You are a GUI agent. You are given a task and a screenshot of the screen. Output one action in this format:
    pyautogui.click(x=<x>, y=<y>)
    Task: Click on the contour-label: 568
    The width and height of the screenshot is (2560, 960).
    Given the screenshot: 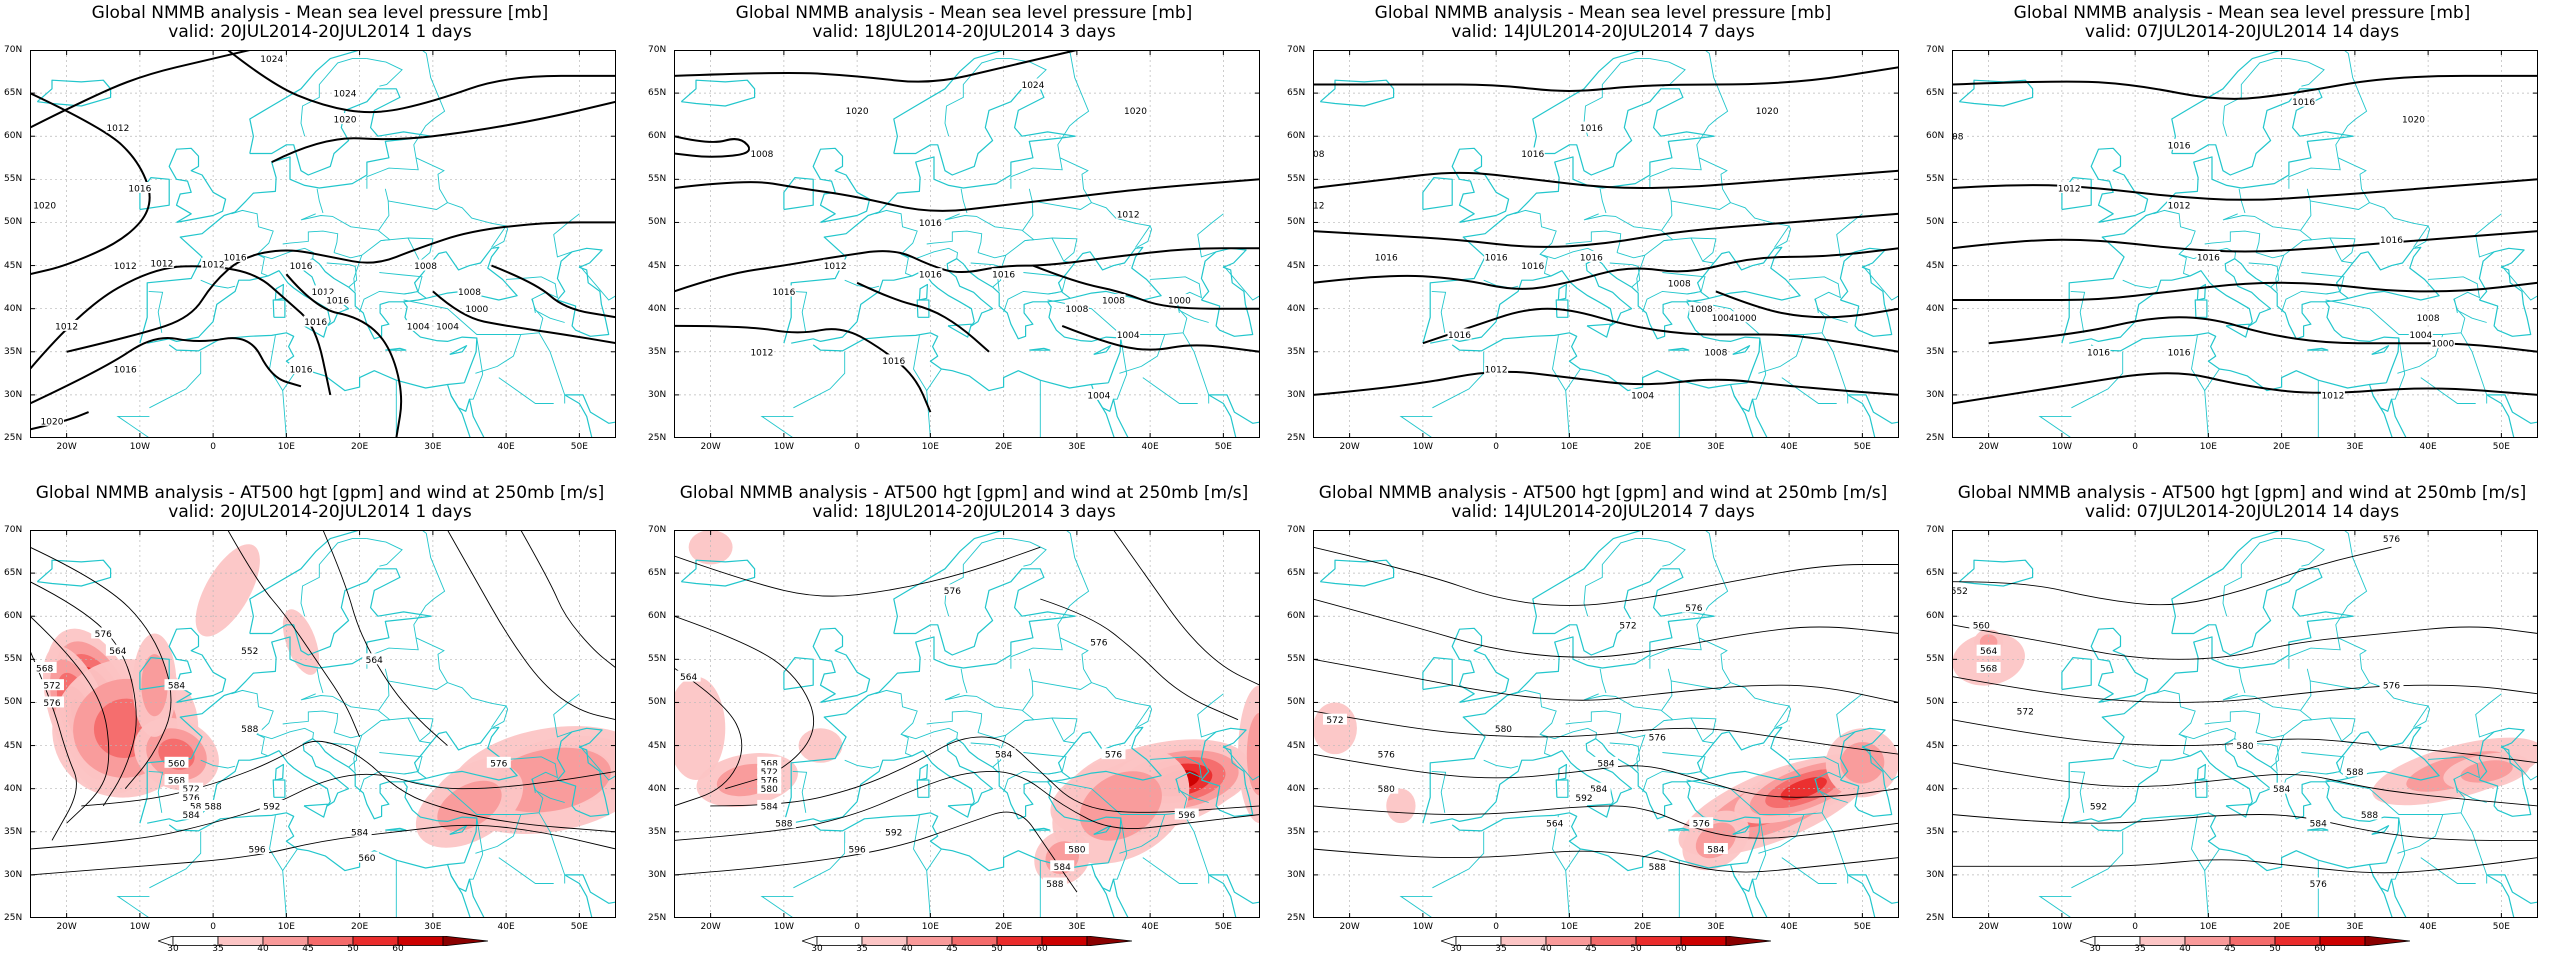 What is the action you would take?
    pyautogui.click(x=44, y=669)
    